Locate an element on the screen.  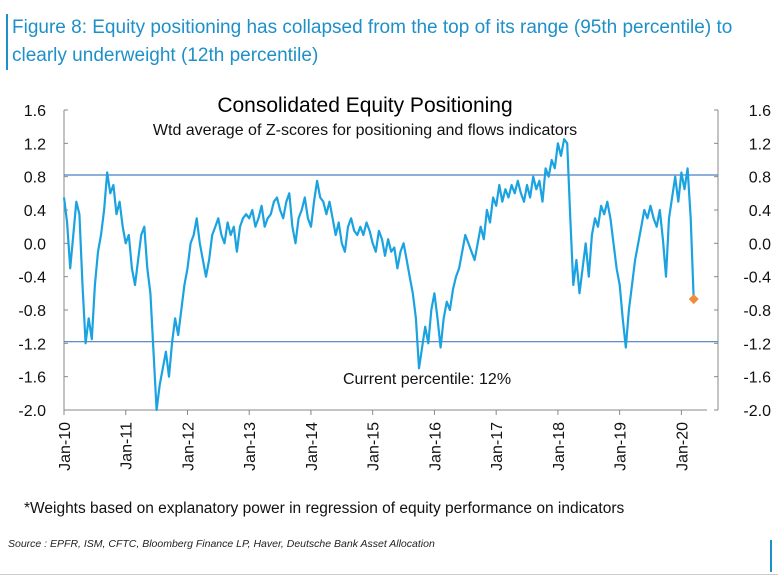
x-axis-tick-label: Jan-11 is located at coordinates (127, 446).